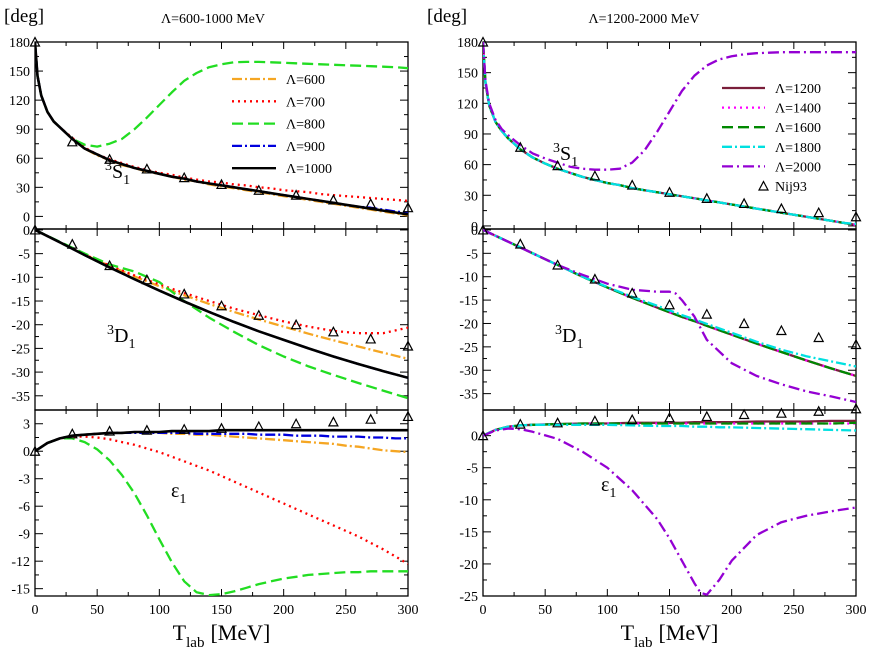 The image size is (872, 651). What do you see at coordinates (305, 125) in the screenshot?
I see `legend-label: Λ=800` at bounding box center [305, 125].